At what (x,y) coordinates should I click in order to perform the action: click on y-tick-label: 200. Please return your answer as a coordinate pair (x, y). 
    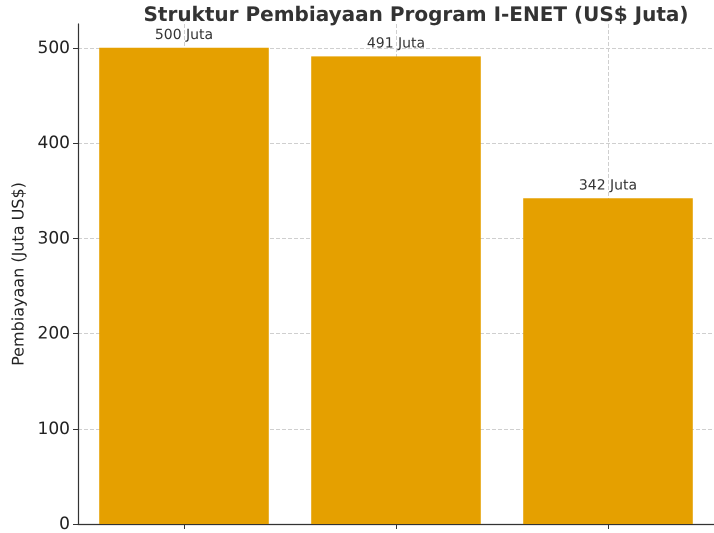
    Looking at the image, I should click on (54, 334).